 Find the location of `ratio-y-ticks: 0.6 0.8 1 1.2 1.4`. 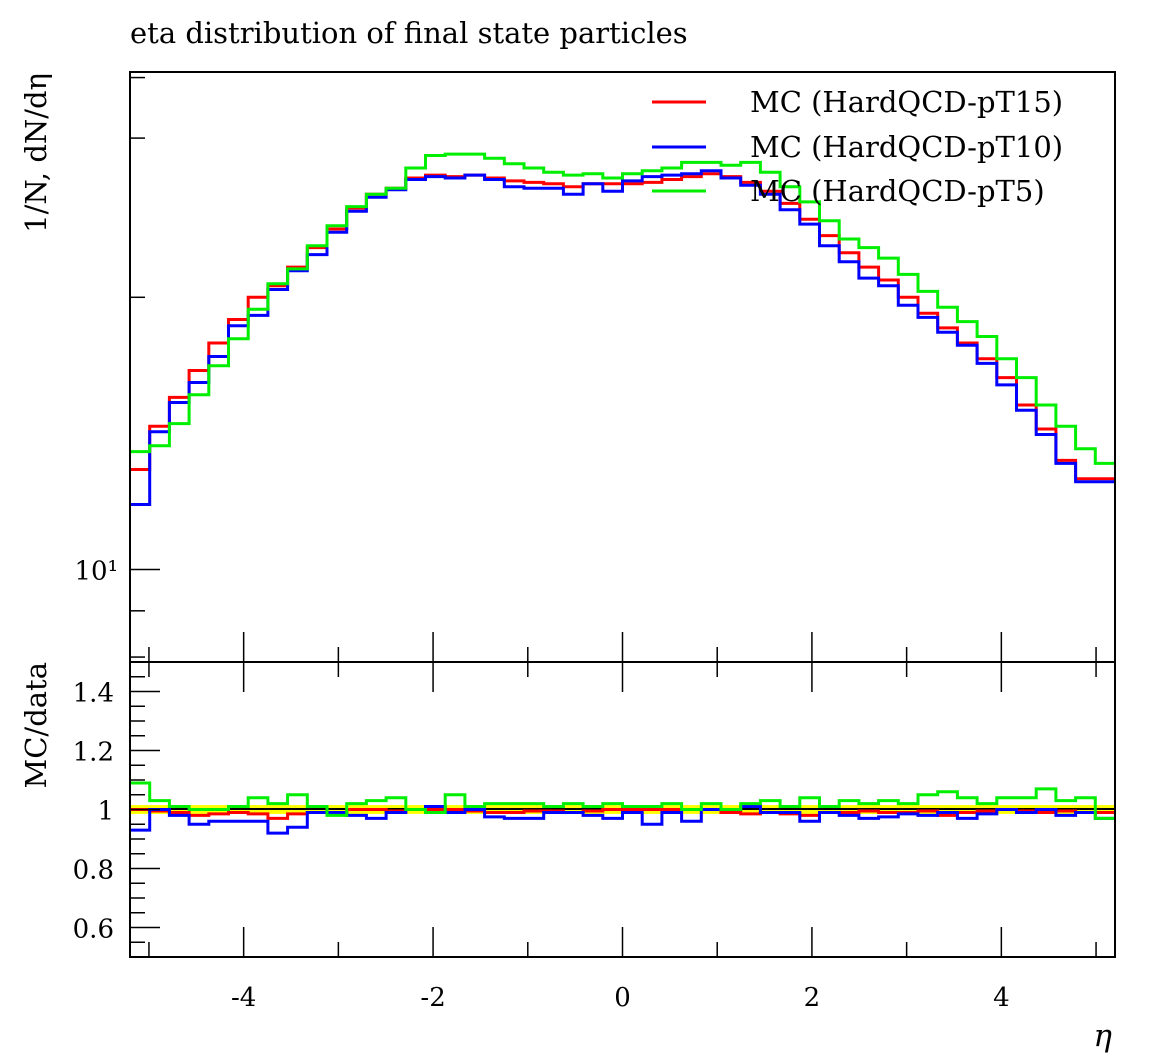

ratio-y-ticks: 0.6 0.8 1 1.2 1.4 is located at coordinates (116, 810).